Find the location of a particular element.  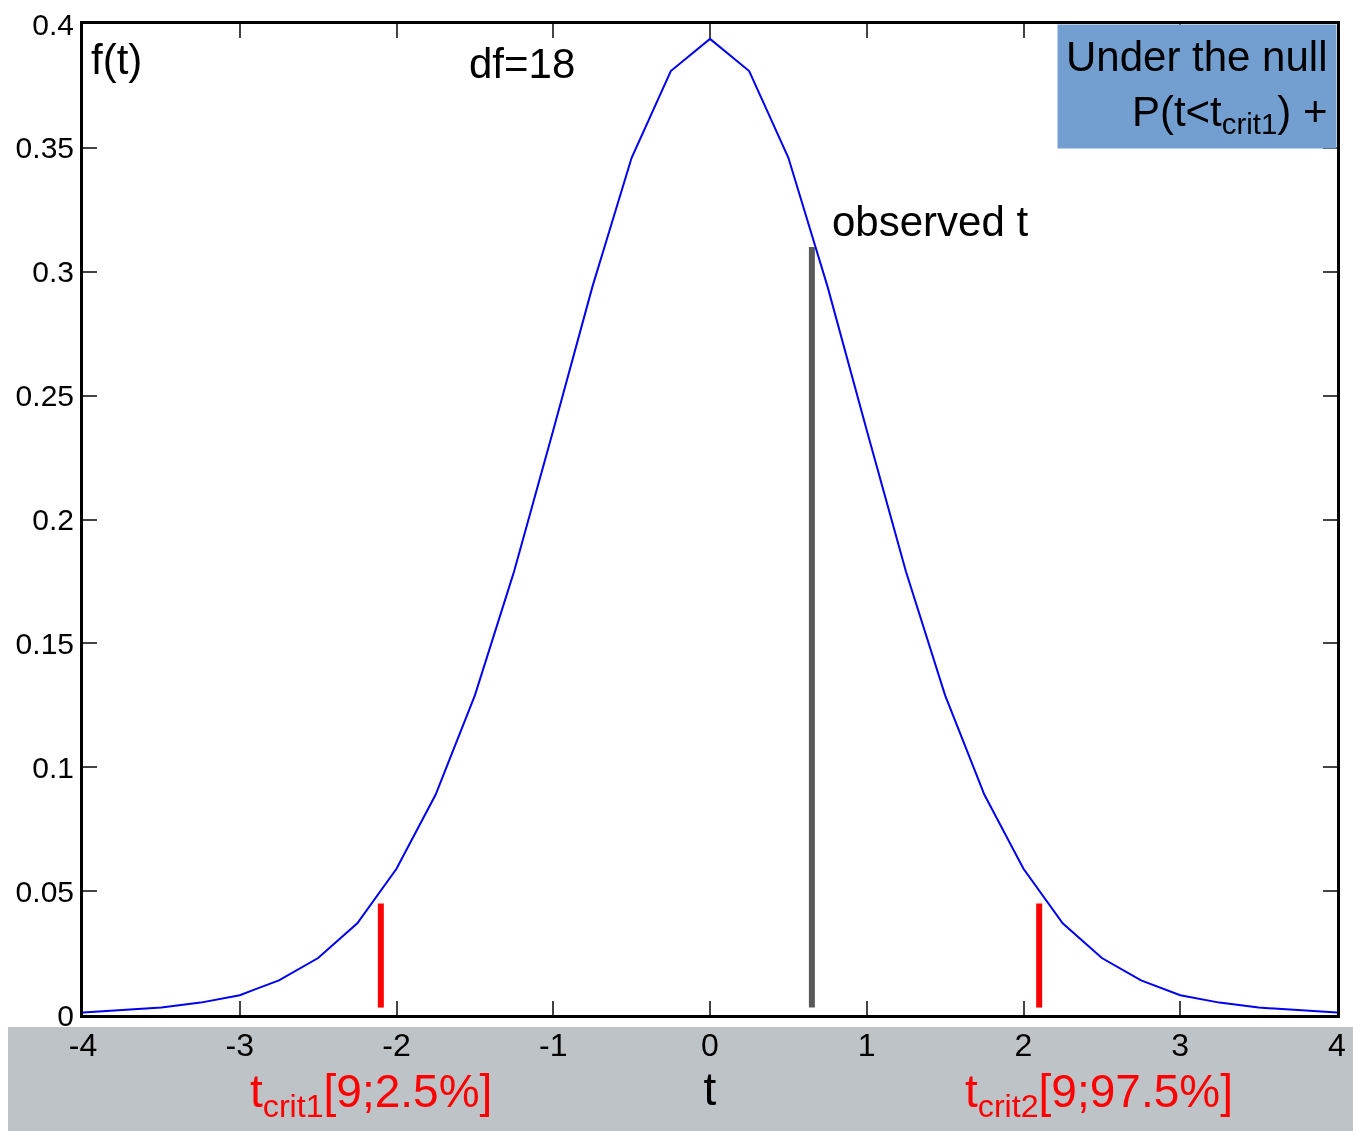

y-tick-label: 0.2 is located at coordinates (53, 519).